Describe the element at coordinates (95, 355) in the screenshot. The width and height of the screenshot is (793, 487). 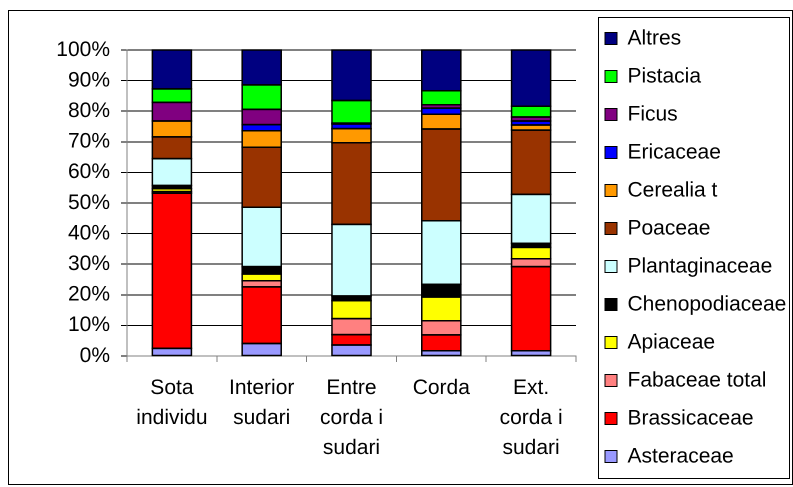
I see `y-tick-label: 0%` at that location.